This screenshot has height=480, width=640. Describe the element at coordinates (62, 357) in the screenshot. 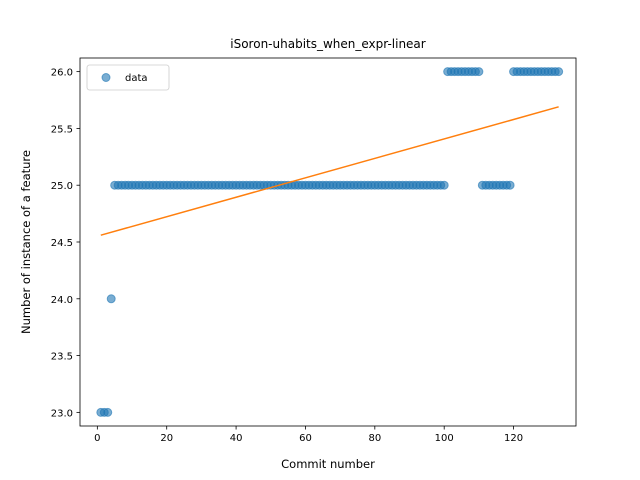

I see `y-tick-label: 23.5` at that location.